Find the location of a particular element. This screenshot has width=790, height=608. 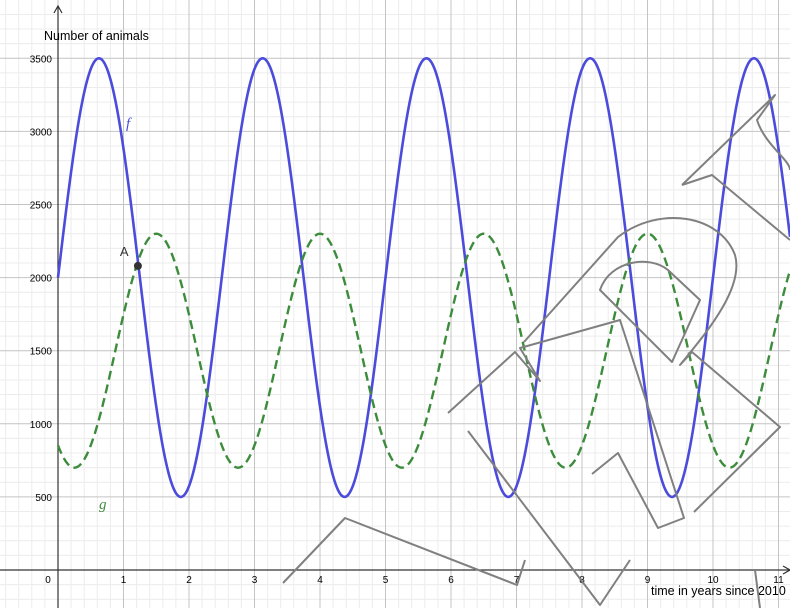

point-label-A: A is located at coordinates (124, 251).